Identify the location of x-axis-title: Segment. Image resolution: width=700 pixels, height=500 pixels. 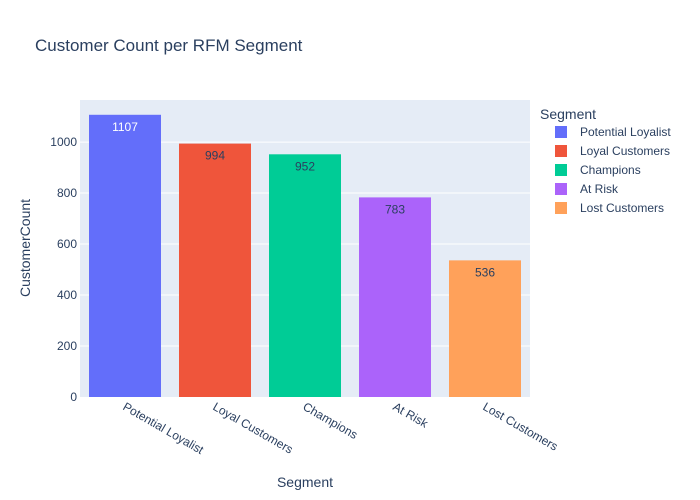
(305, 482).